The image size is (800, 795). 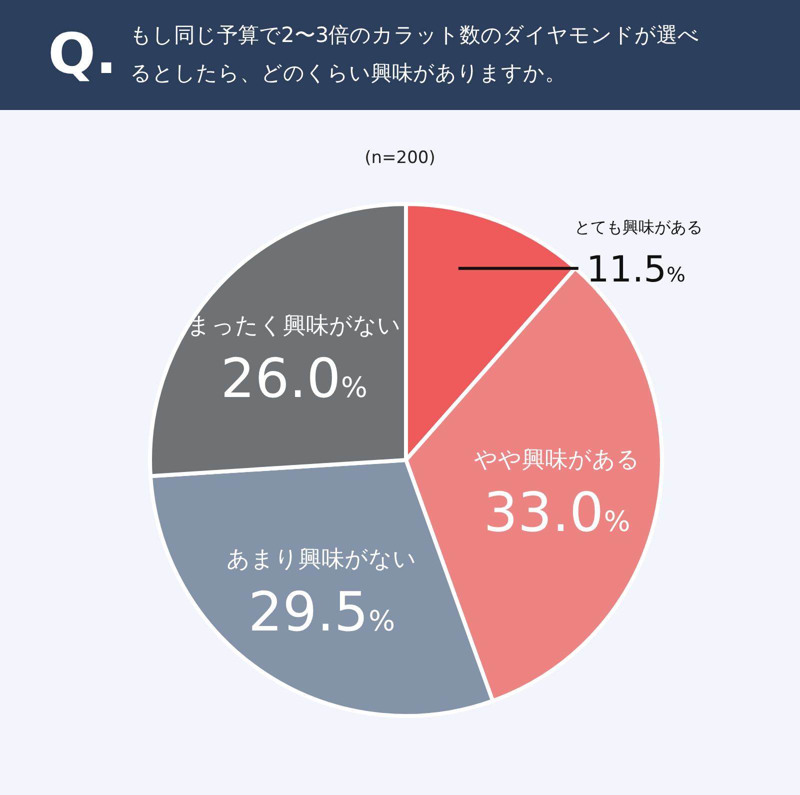 I want to click on data-label: 33.0%, so click(x=556, y=512).